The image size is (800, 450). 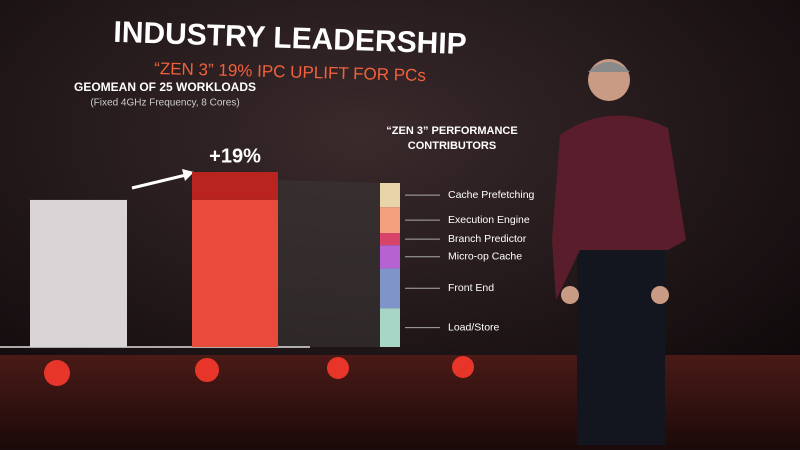 I want to click on legend-label: Micro-op Cache, so click(x=485, y=257).